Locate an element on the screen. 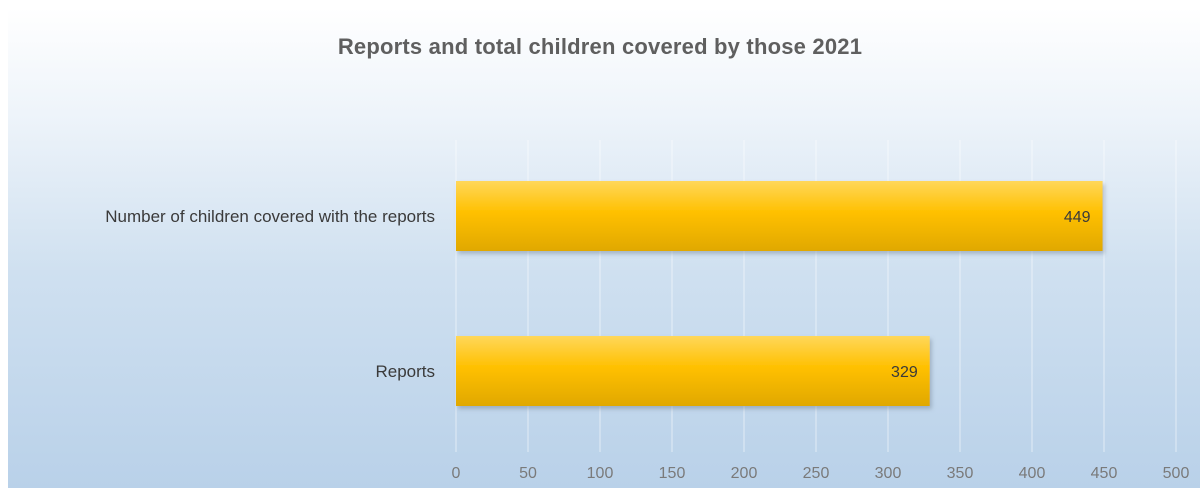 This screenshot has width=1200, height=488. x-tick-label-300: 300 is located at coordinates (888, 473).